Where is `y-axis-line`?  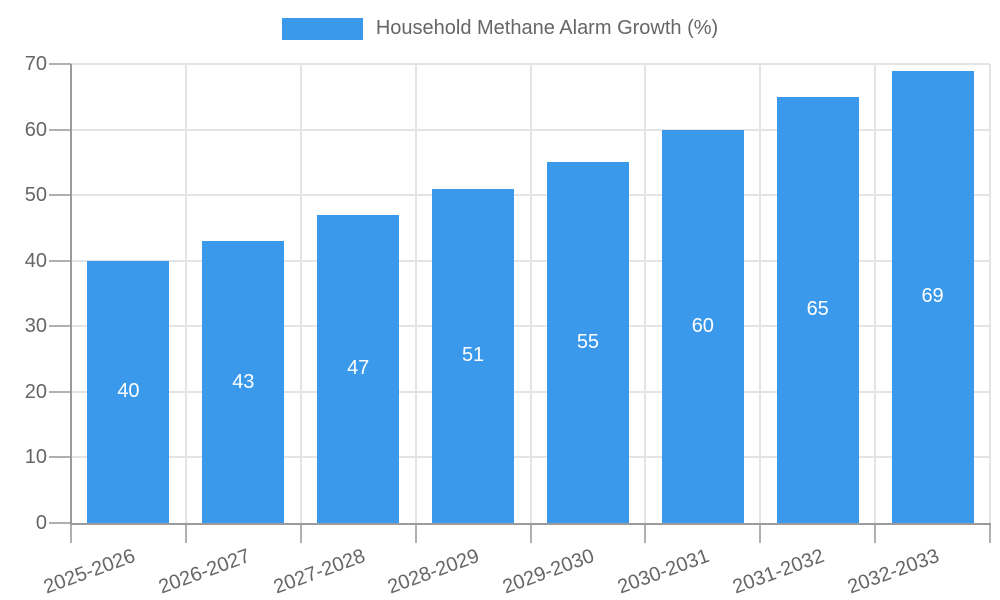 y-axis-line is located at coordinates (71, 293).